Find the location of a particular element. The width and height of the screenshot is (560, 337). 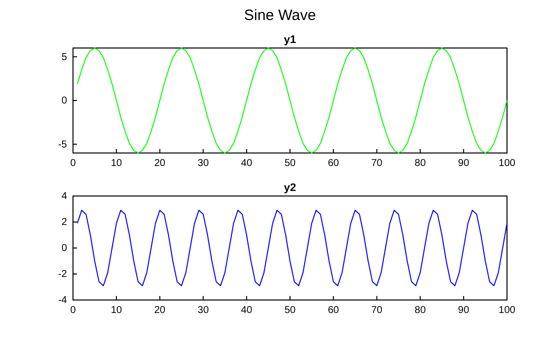

chart-subtitle: y1 is located at coordinates (290, 40).